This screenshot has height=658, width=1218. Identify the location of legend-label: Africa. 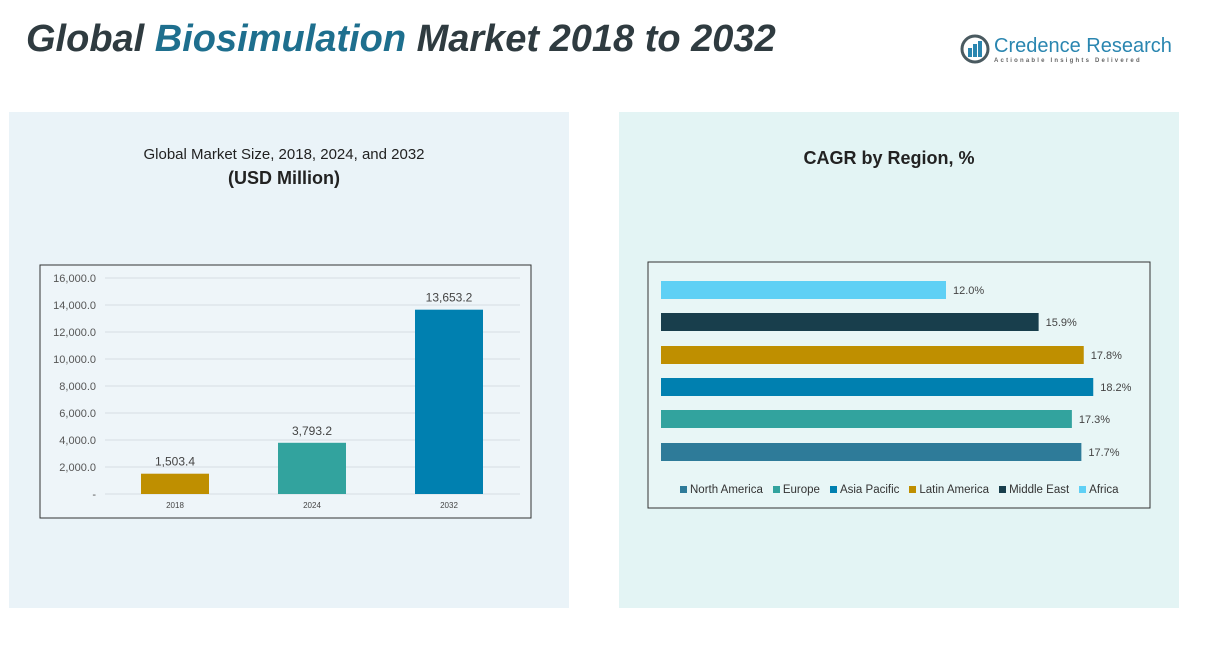
(1104, 490).